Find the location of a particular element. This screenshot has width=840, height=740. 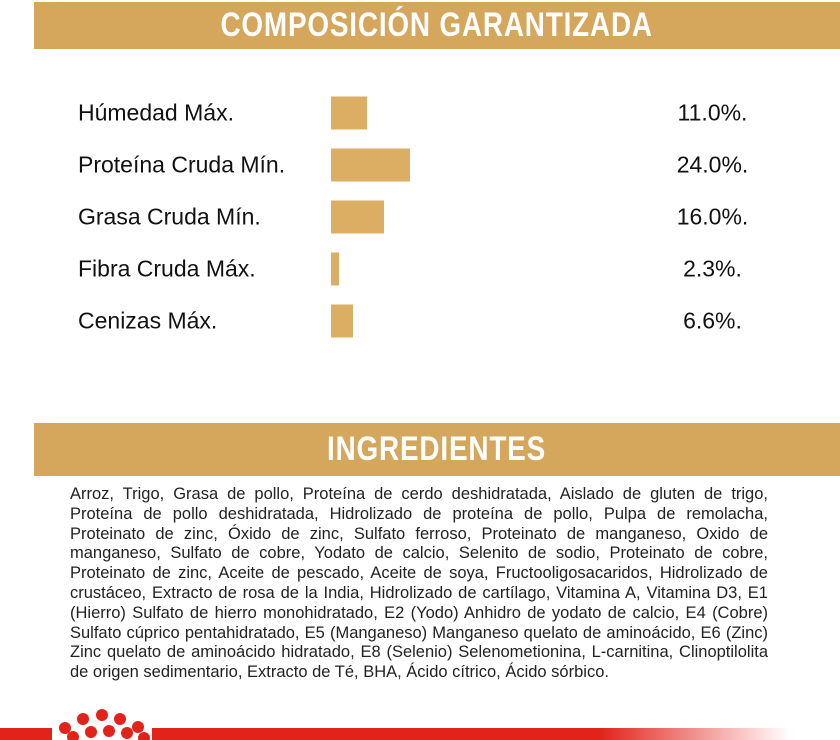

nutrient-label: Proteína Cruda Mín. is located at coordinates (182, 164).